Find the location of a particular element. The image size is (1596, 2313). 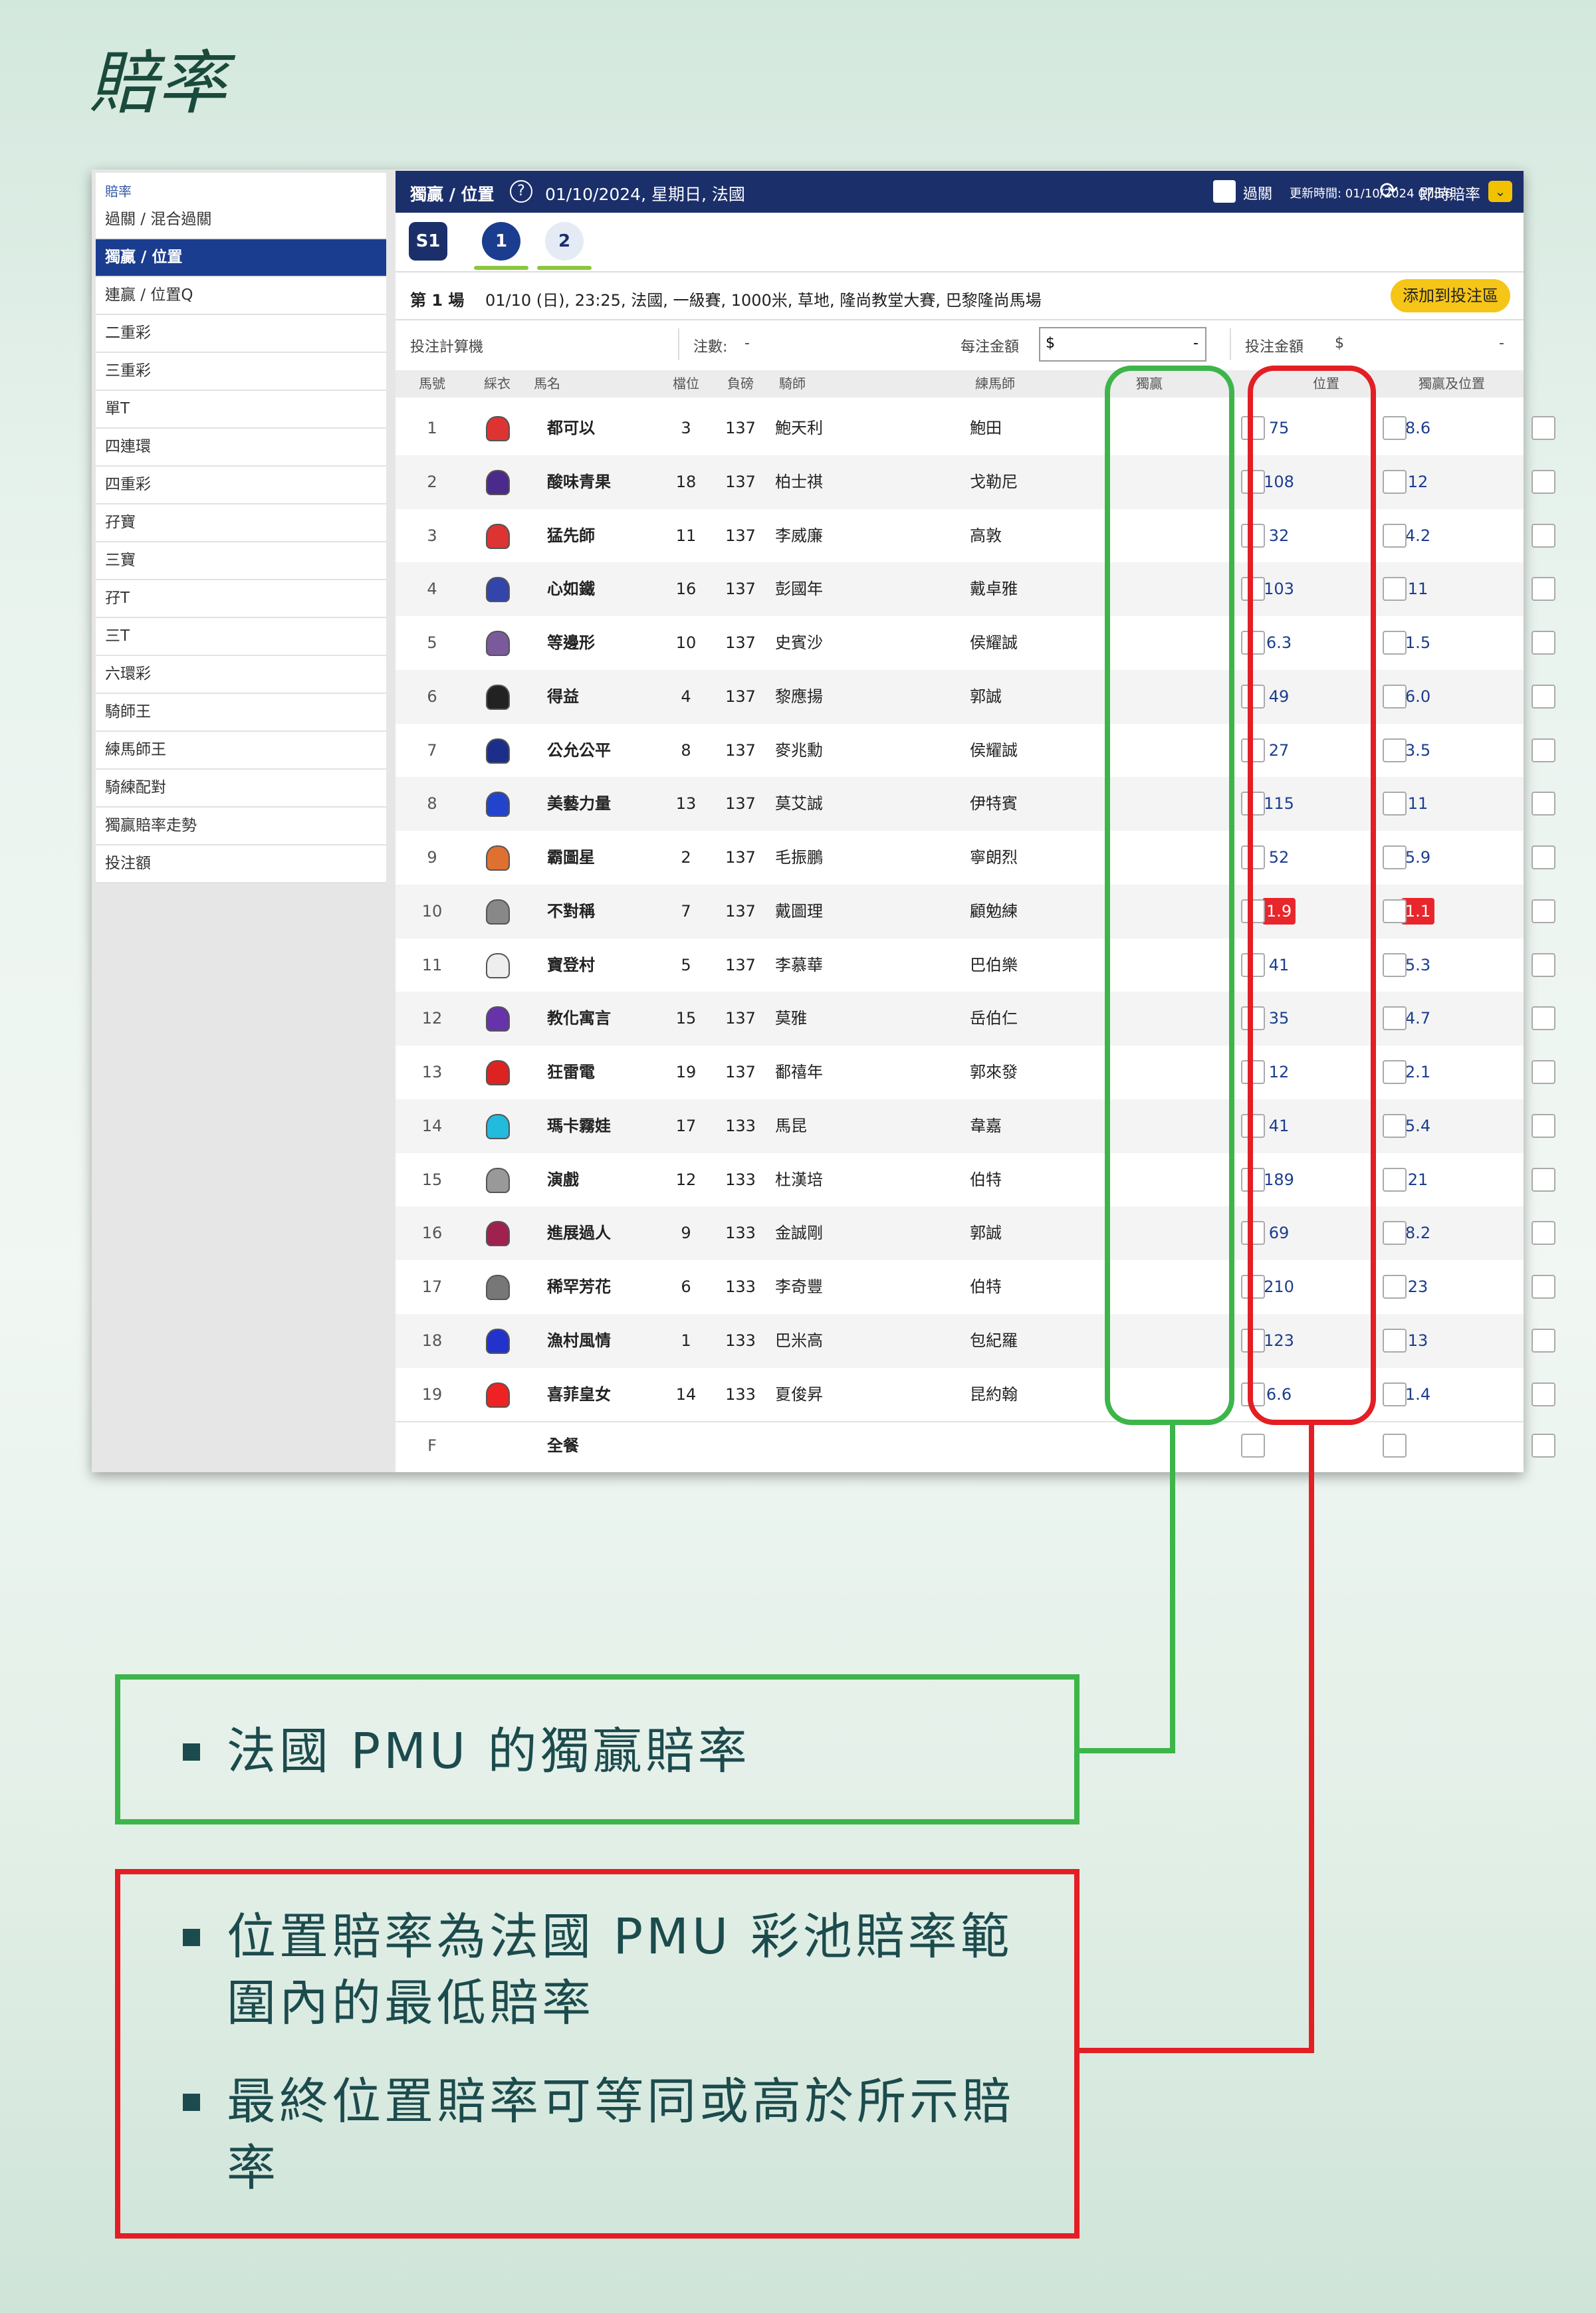

sidebar-item: 騎練配對 is located at coordinates (241, 789).